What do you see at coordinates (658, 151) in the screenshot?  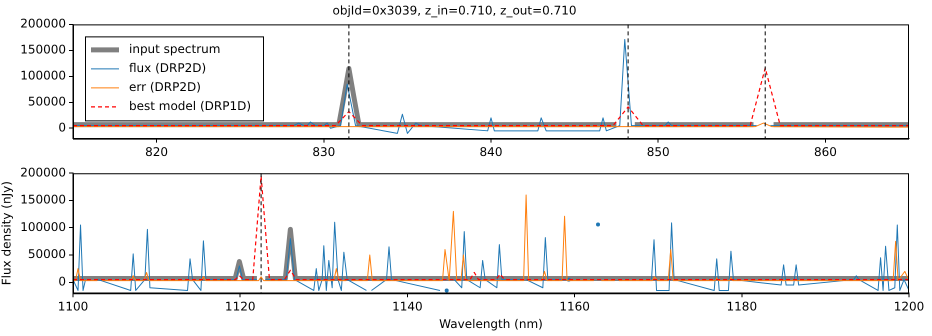 I see `x-tick-label: 850` at bounding box center [658, 151].